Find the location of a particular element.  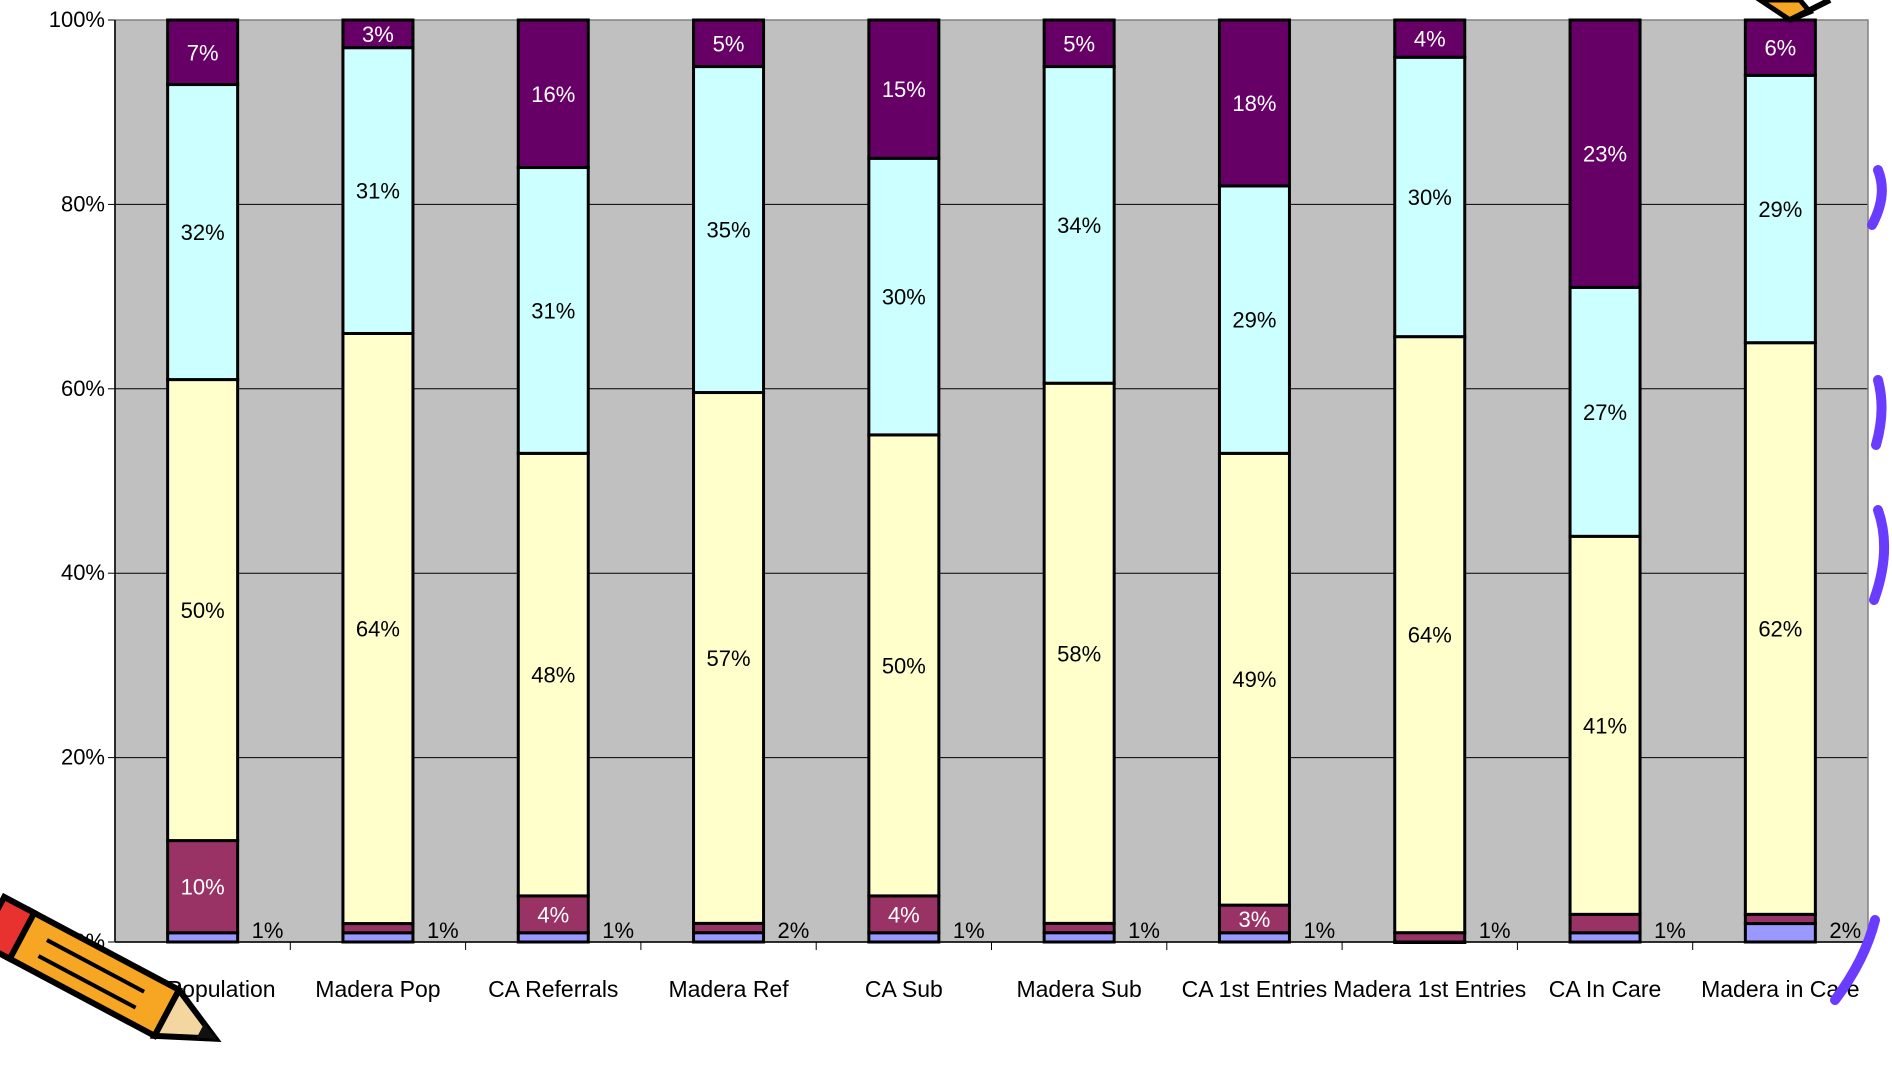

data-label: 18% is located at coordinates (1254, 103).